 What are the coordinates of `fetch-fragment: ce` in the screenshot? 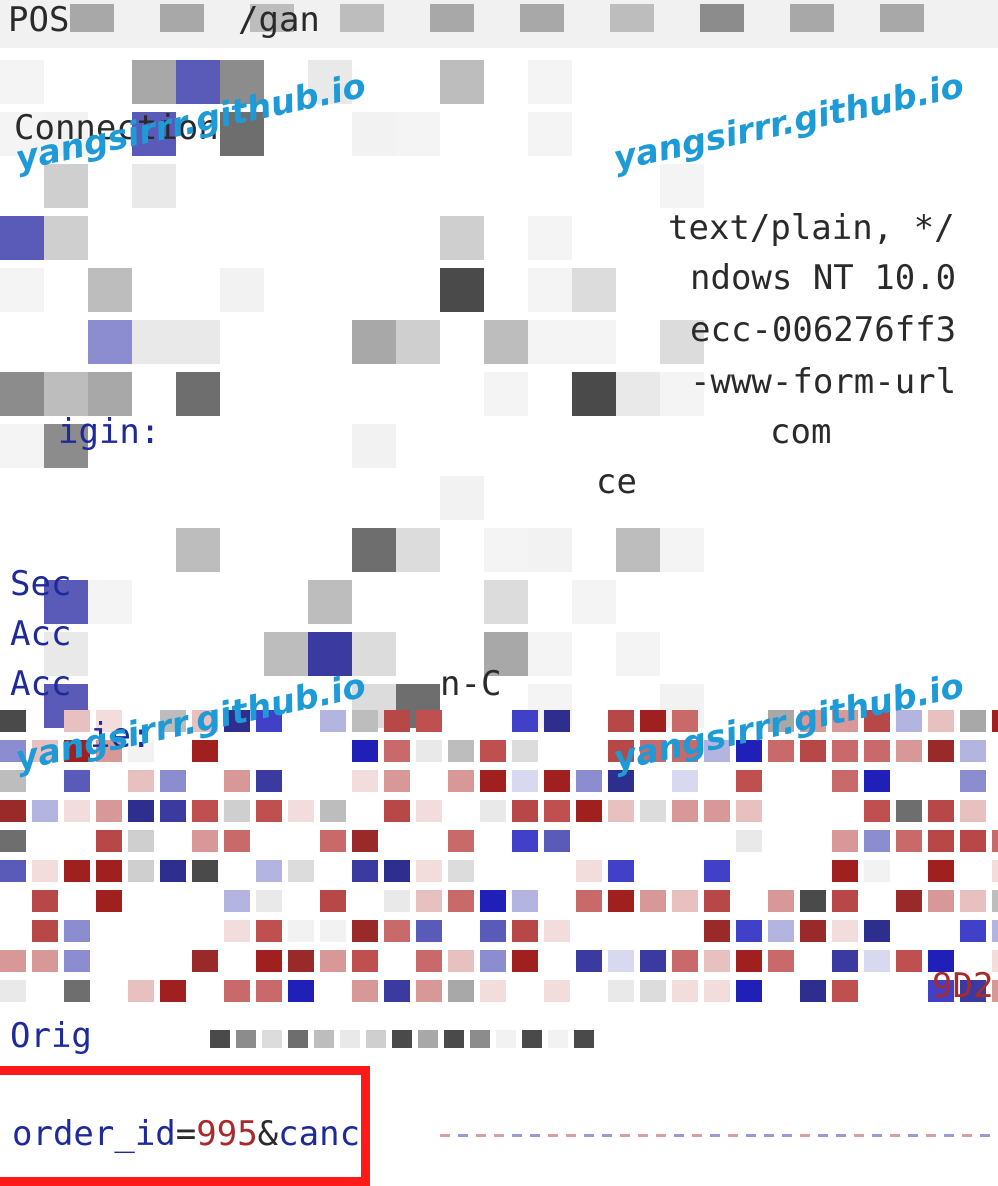 It's located at (616, 482).